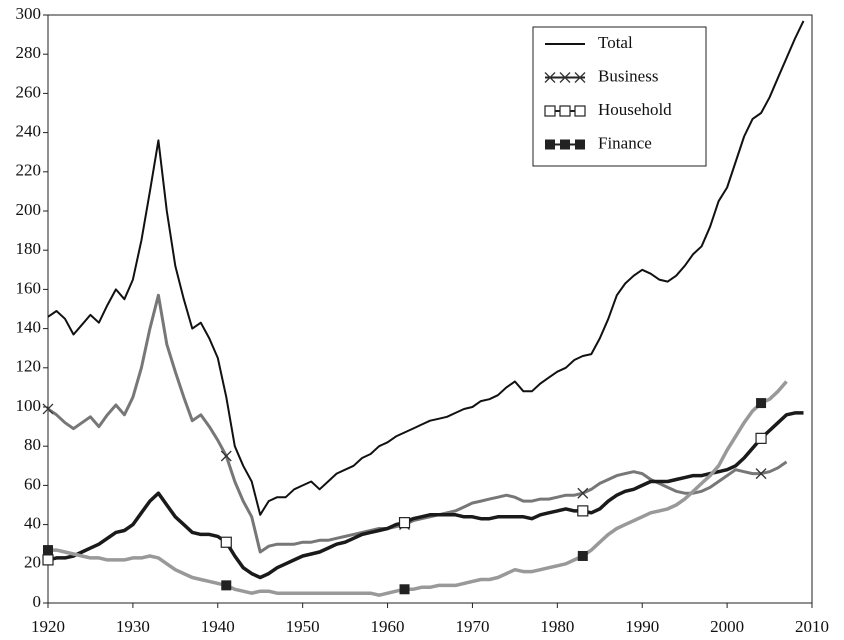 The width and height of the screenshot is (844, 640). Describe the element at coordinates (32, 562) in the screenshot. I see `y-tick-label: 20` at that location.